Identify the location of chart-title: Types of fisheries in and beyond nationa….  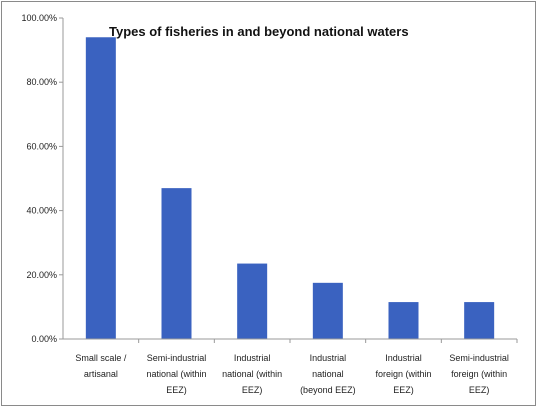
(259, 31).